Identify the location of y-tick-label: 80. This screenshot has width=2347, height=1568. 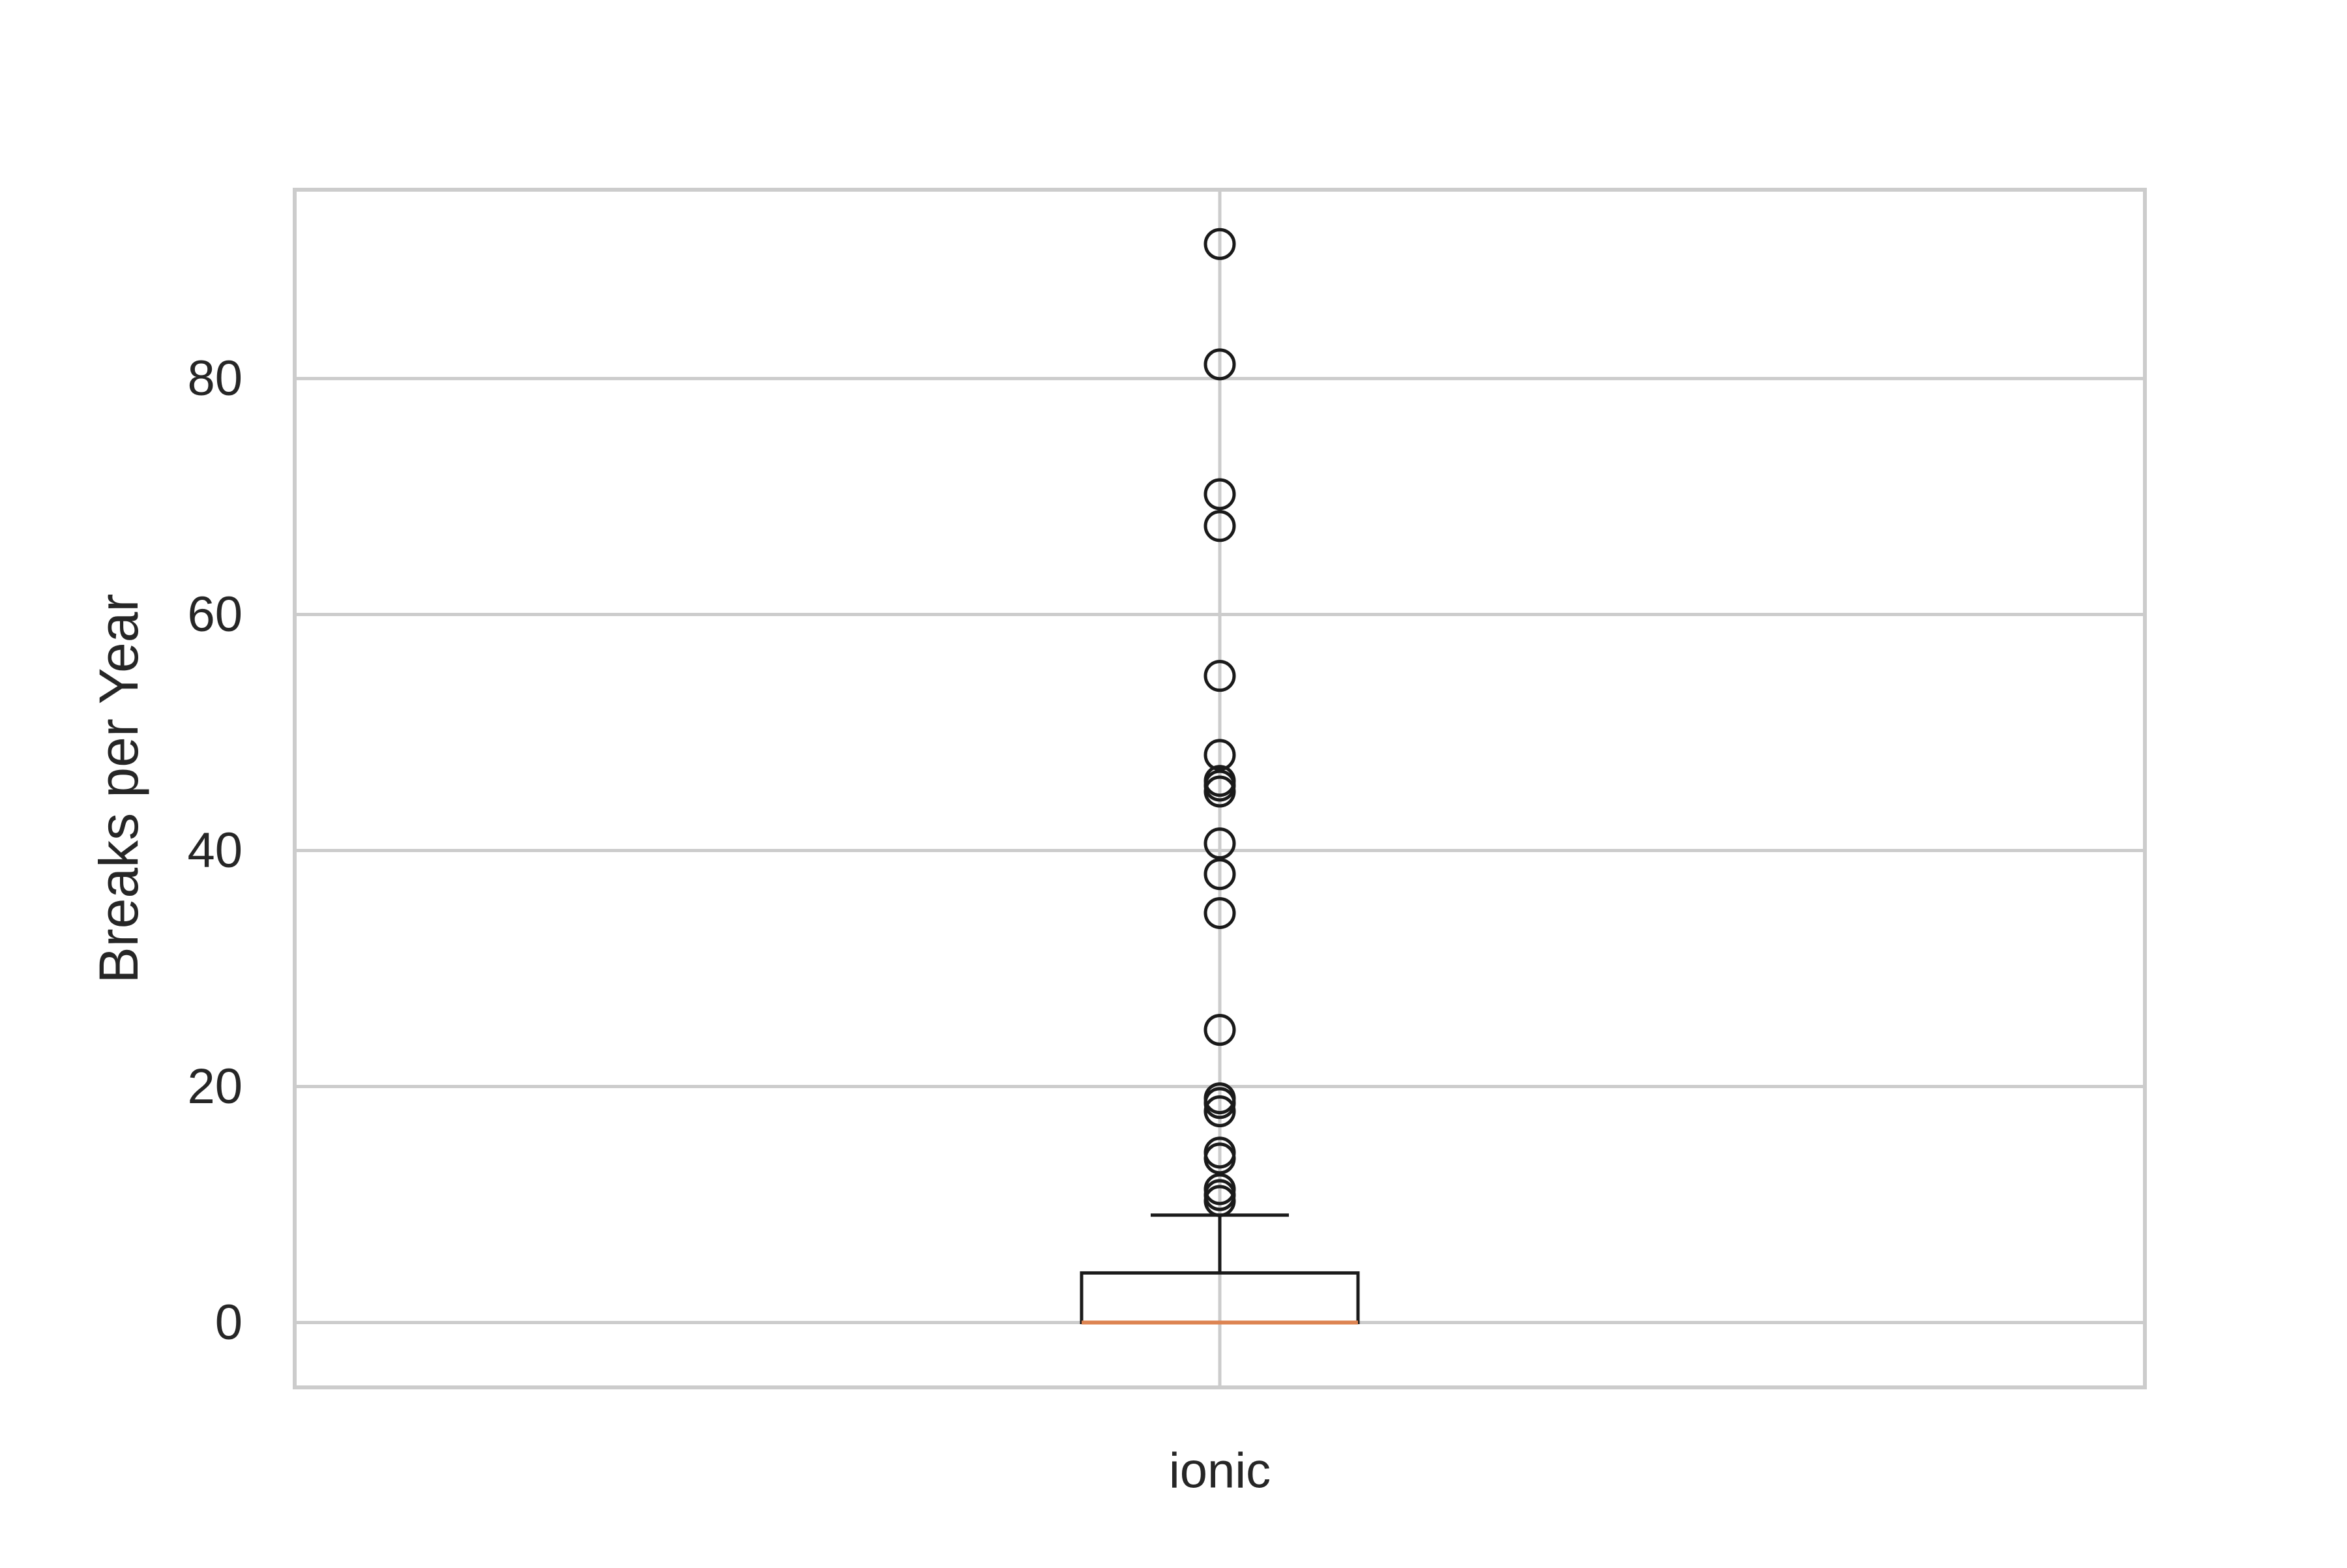
(215, 379).